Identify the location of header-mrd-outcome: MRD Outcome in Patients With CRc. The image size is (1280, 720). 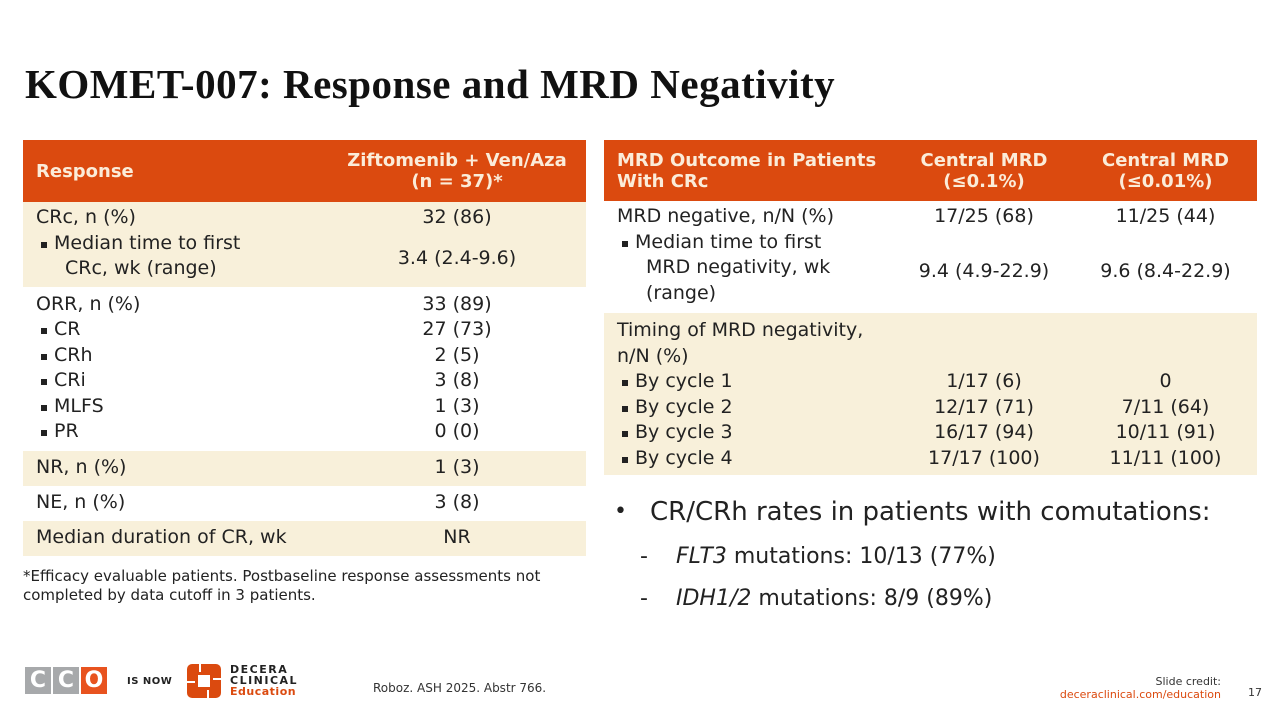
(749, 170).